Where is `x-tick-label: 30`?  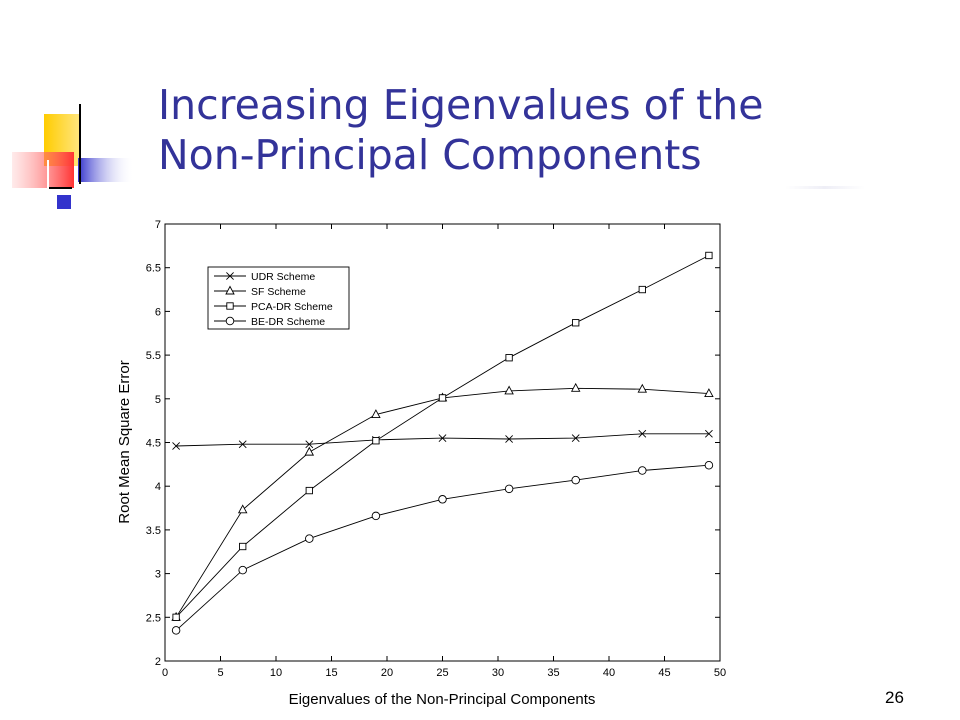 x-tick-label: 30 is located at coordinates (498, 673).